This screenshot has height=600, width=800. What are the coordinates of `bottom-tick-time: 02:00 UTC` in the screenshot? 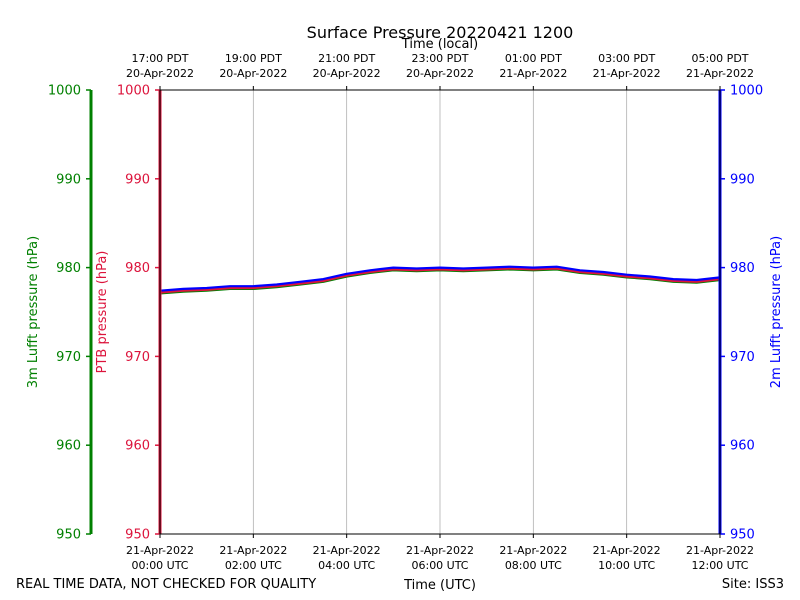 It's located at (253, 565).